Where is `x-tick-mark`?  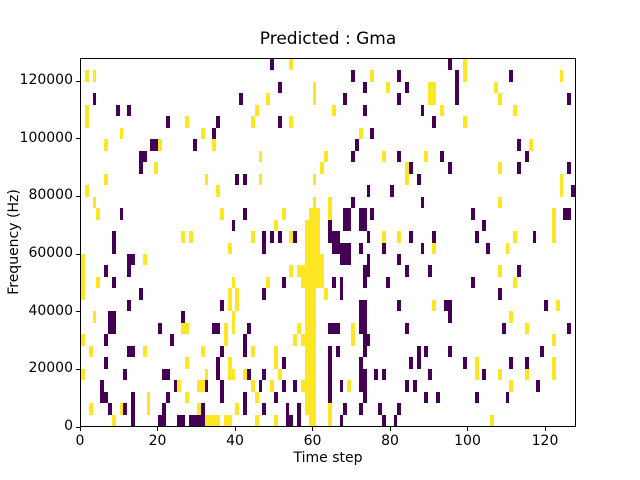
x-tick-mark is located at coordinates (80, 429).